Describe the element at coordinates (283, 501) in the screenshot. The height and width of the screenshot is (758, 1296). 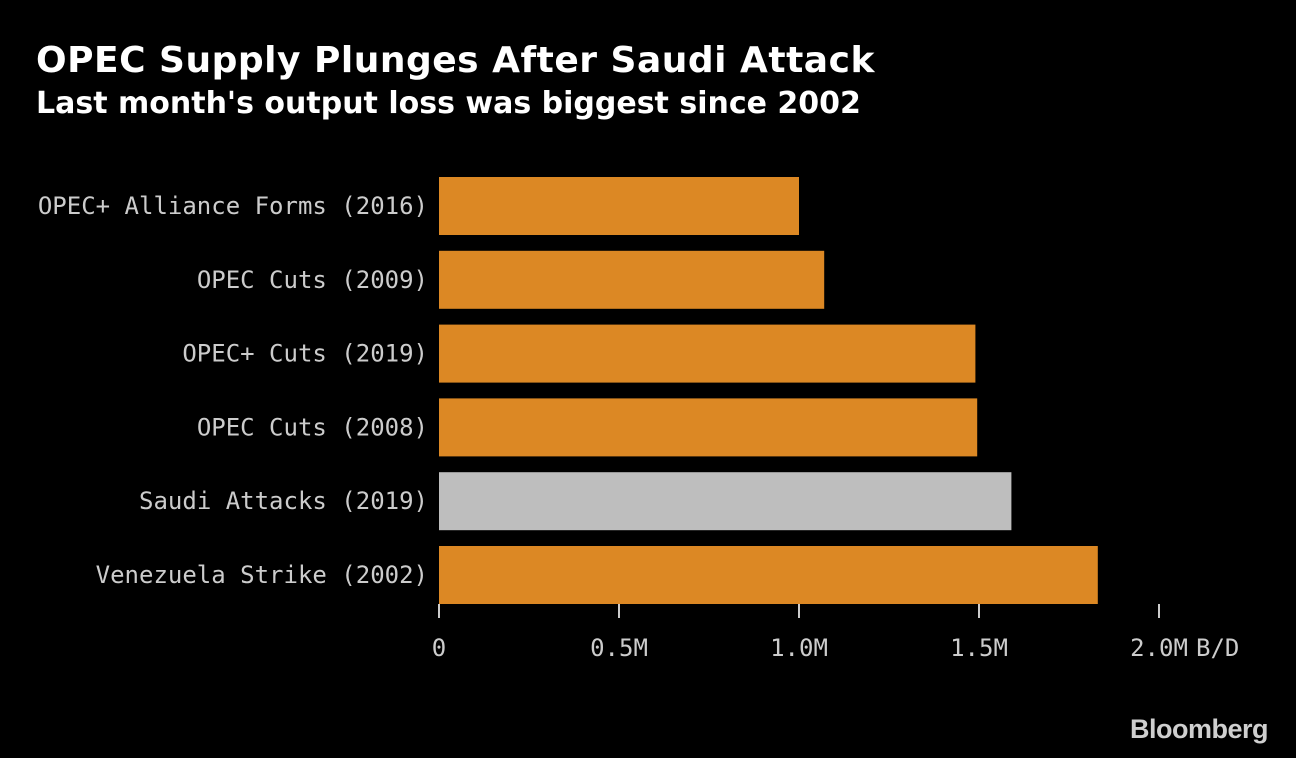
I see `category-label: Saudi Attacks (2019)` at that location.